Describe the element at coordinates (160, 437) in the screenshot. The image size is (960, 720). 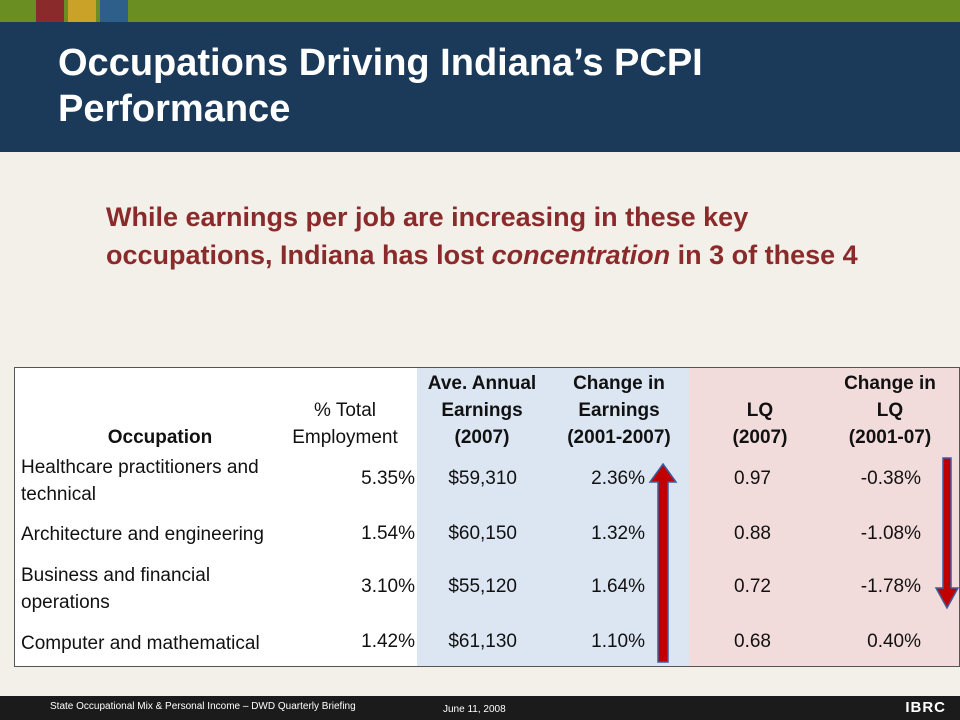
I see `header-occupation: Occupation` at that location.